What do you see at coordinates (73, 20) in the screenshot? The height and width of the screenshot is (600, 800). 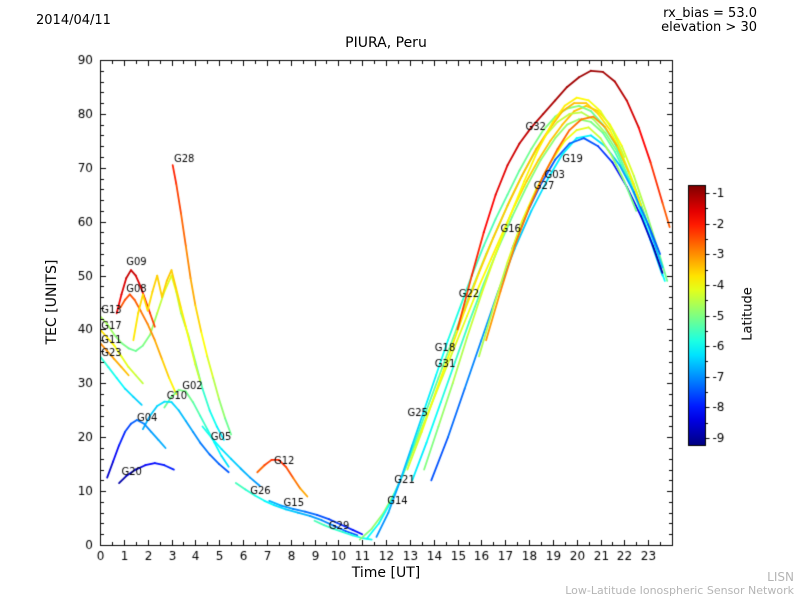 I see `date-label: 2014/04/11` at bounding box center [73, 20].